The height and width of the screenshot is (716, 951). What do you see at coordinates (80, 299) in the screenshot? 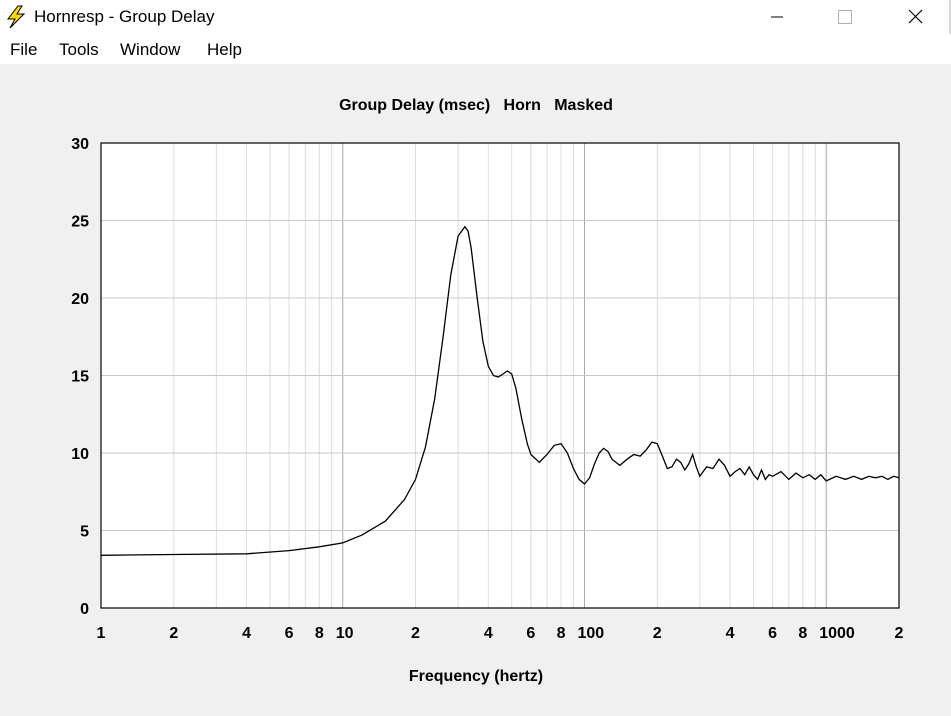
I see `y-tick-label: 20` at bounding box center [80, 299].